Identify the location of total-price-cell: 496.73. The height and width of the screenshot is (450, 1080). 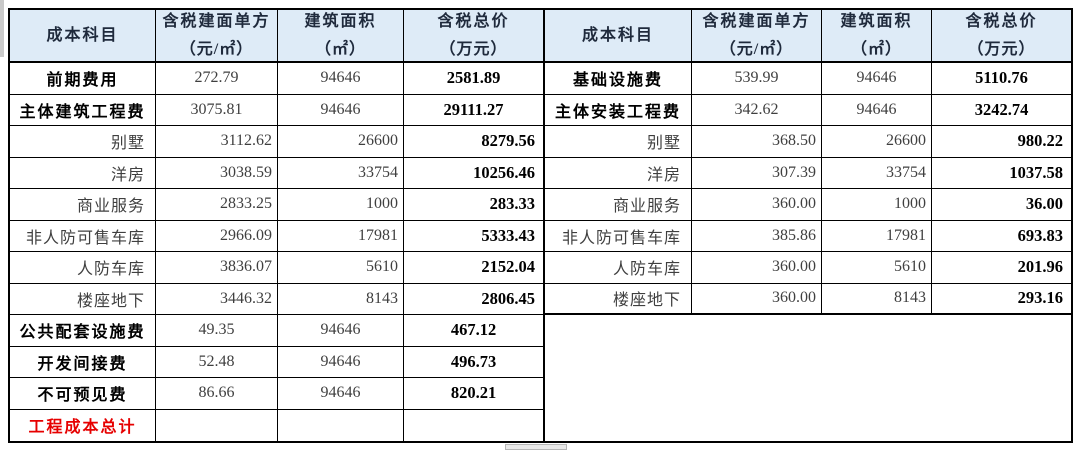
(473, 362).